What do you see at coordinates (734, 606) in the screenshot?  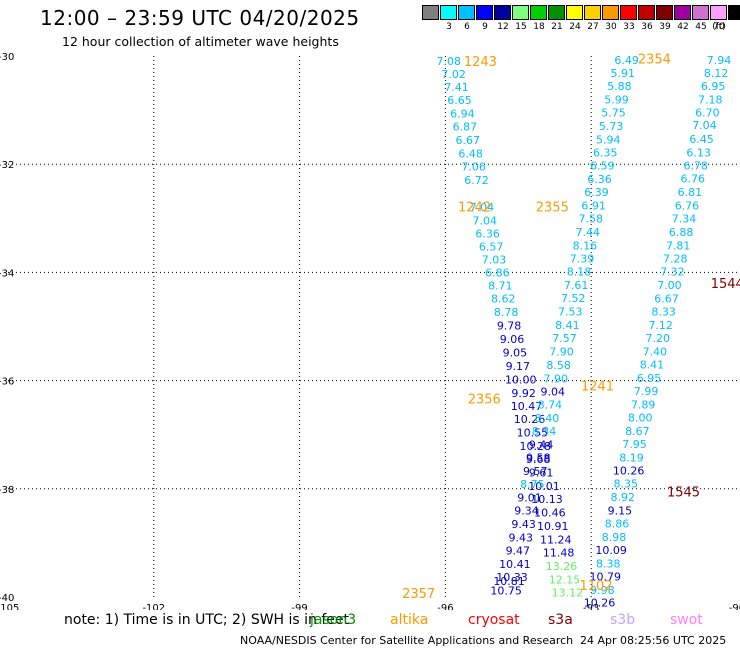 I see `lon-tick-label: -90` at bounding box center [734, 606].